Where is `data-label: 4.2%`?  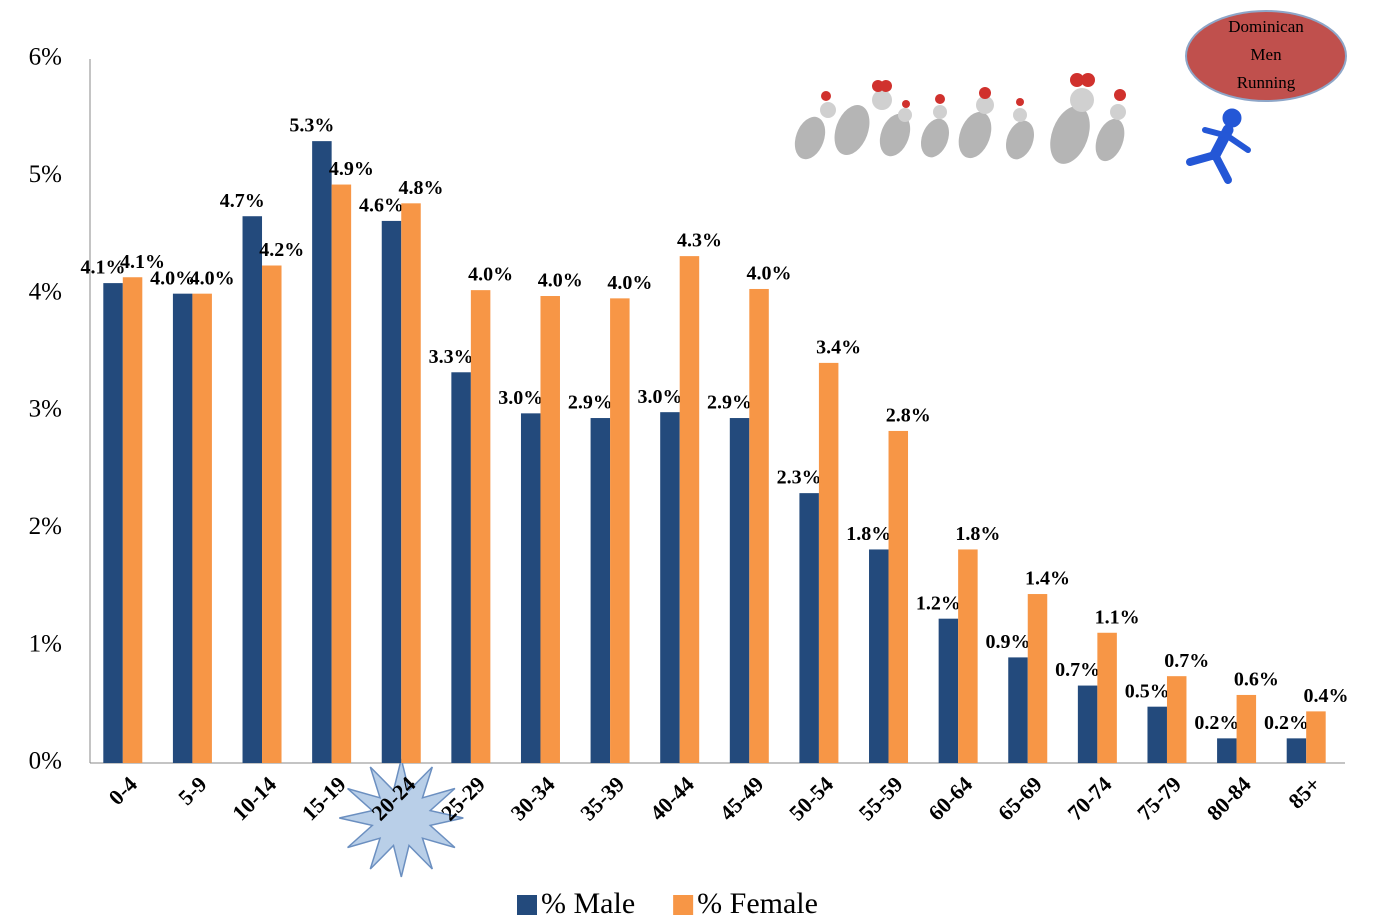
data-label: 4.2% is located at coordinates (281, 250).